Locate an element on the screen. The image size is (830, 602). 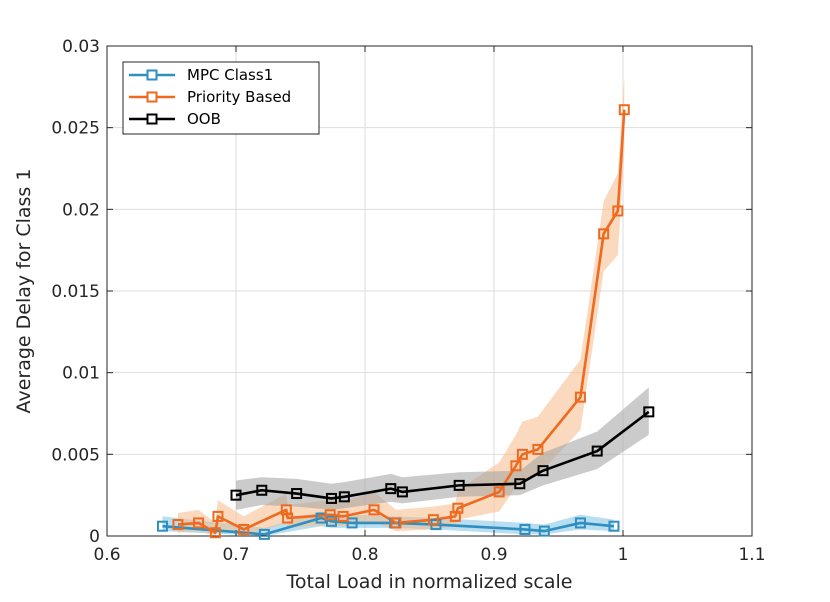
y-tick-label: 0.005 is located at coordinates (75, 455).